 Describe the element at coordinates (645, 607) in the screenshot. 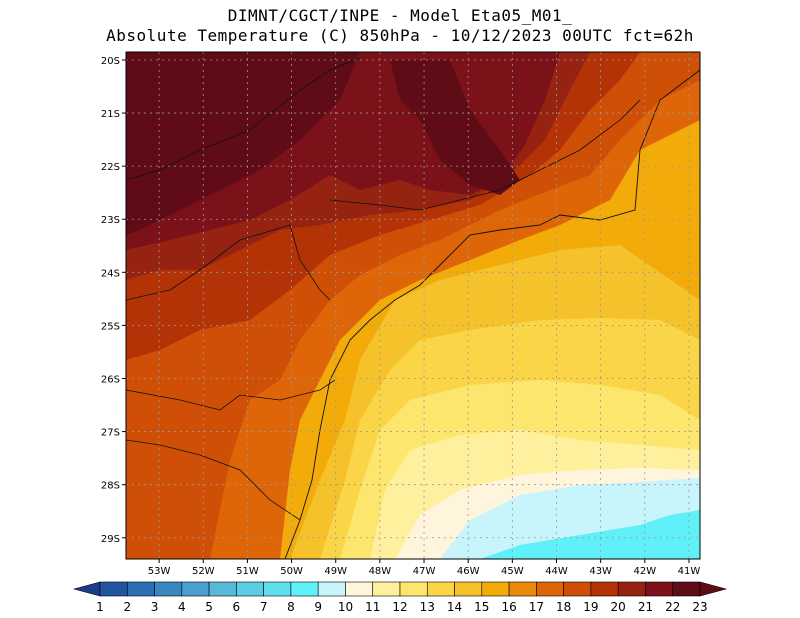

I see `colorbar-label: 21` at that location.